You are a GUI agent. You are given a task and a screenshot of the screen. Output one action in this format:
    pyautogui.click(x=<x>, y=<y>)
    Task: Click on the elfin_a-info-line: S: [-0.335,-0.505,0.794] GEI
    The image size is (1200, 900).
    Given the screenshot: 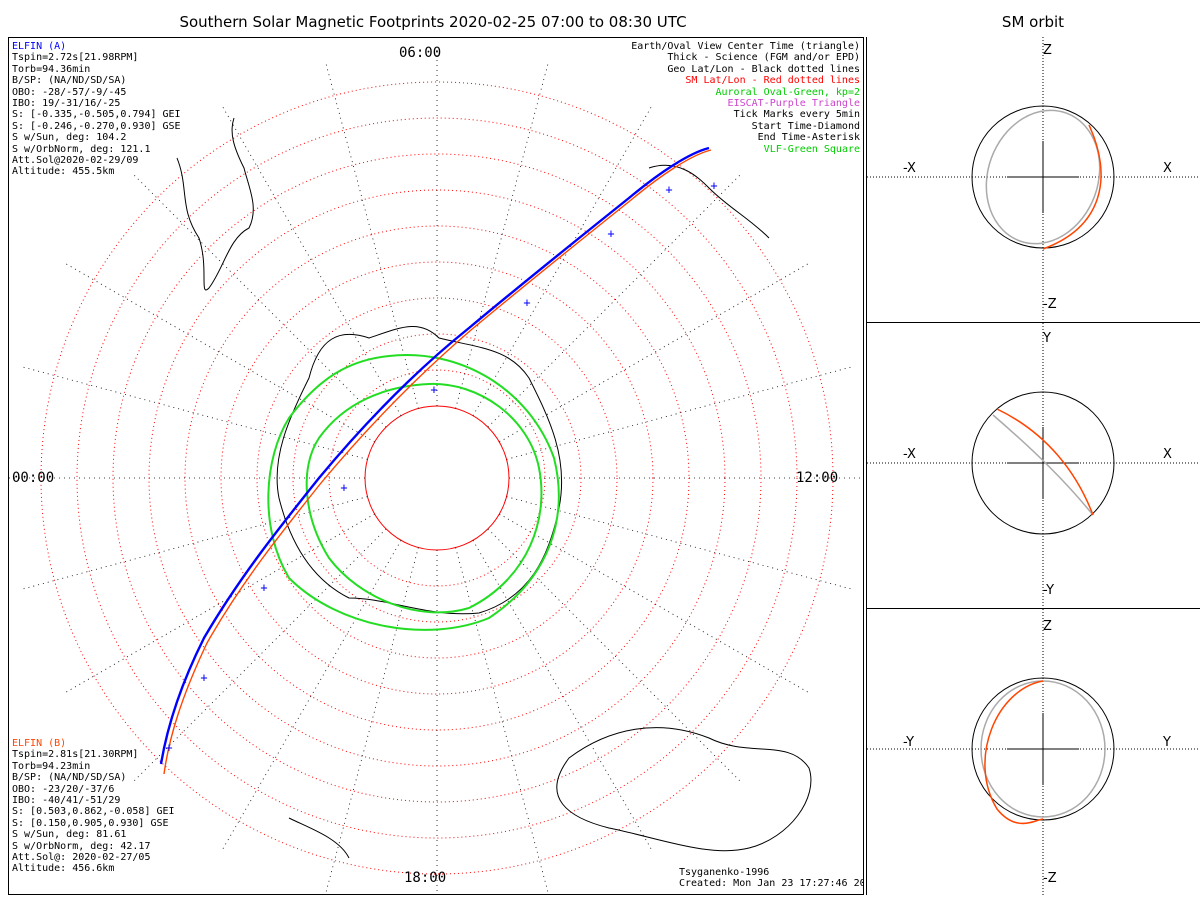 What is the action you would take?
    pyautogui.click(x=96, y=115)
    